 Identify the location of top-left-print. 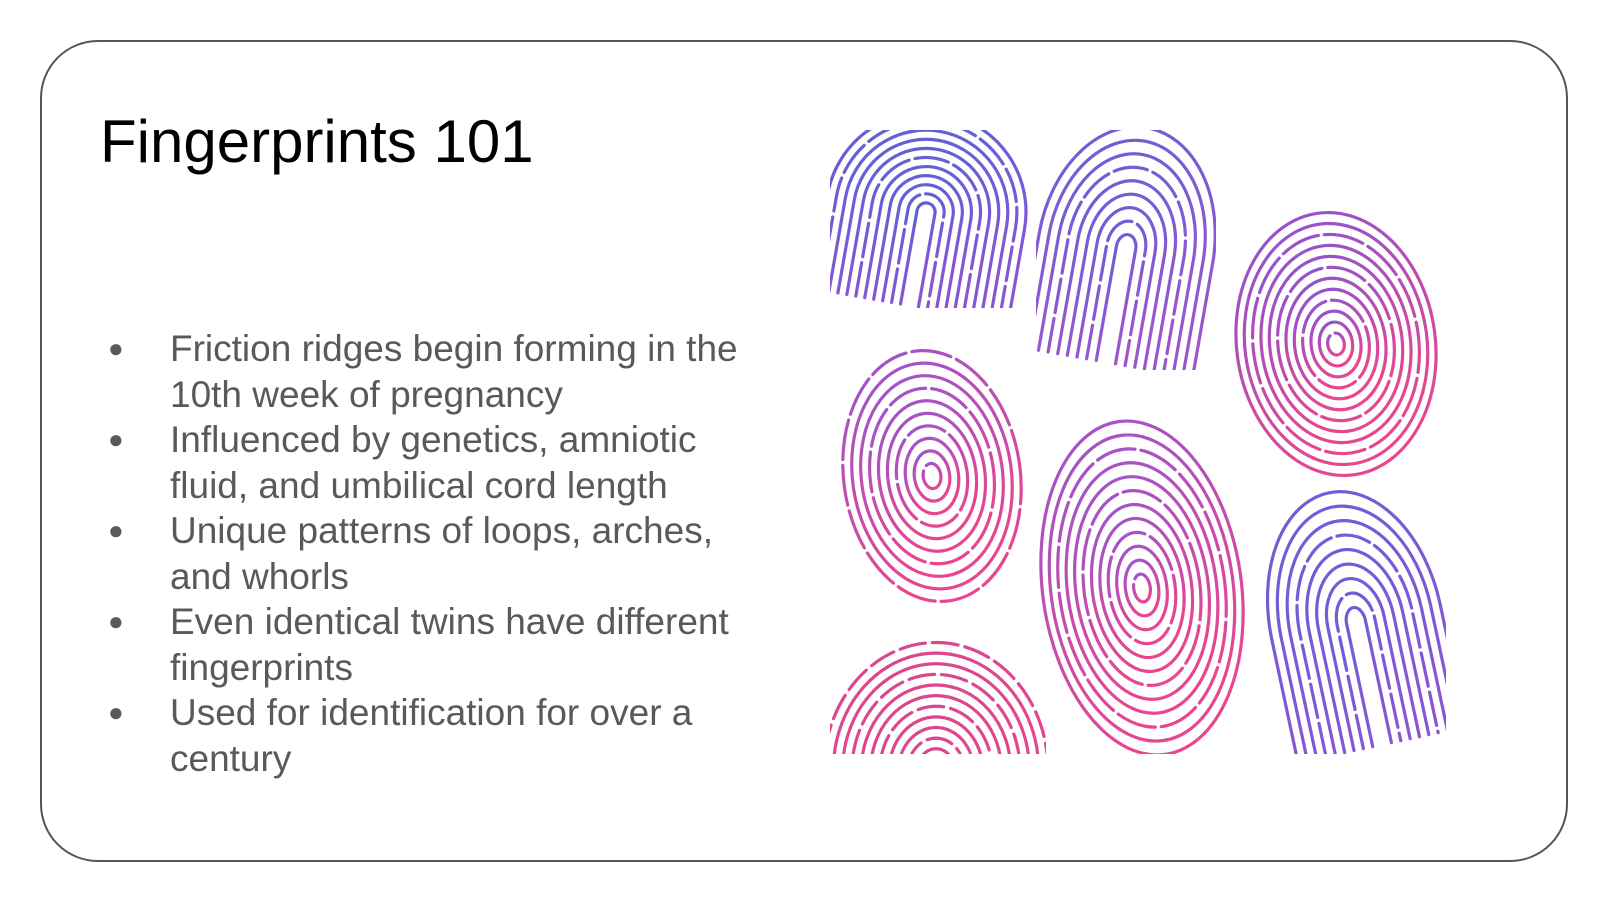
(929, 219).